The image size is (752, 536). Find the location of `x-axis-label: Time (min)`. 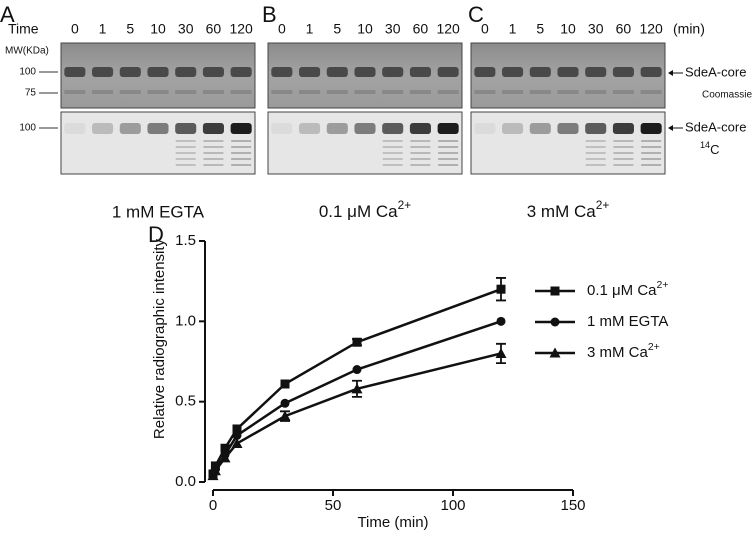

x-axis-label: Time (min) is located at coordinates (392, 522).